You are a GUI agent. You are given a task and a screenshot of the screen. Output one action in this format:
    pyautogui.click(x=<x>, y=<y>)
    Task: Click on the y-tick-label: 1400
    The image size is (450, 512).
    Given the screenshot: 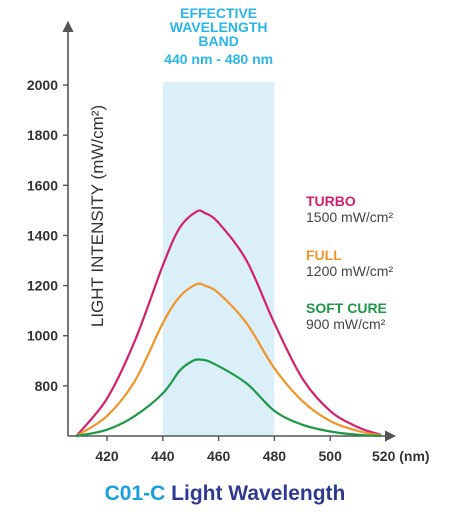 What is the action you would take?
    pyautogui.click(x=42, y=235)
    